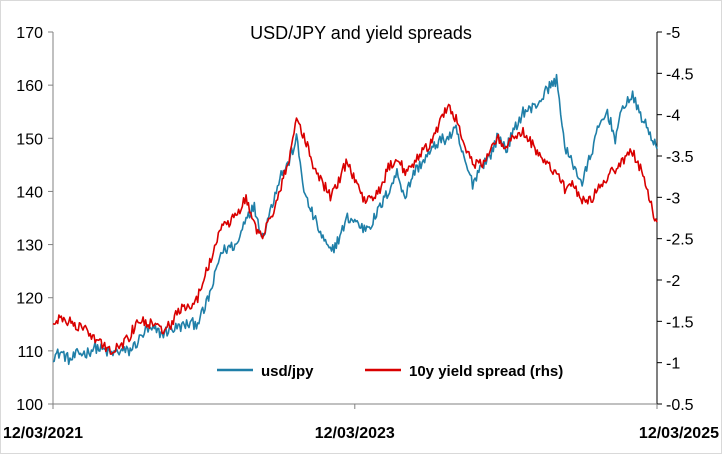 Image resolution: width=722 pixels, height=454 pixels. What do you see at coordinates (673, 281) in the screenshot?
I see `y-right-tick-label: -2` at bounding box center [673, 281].